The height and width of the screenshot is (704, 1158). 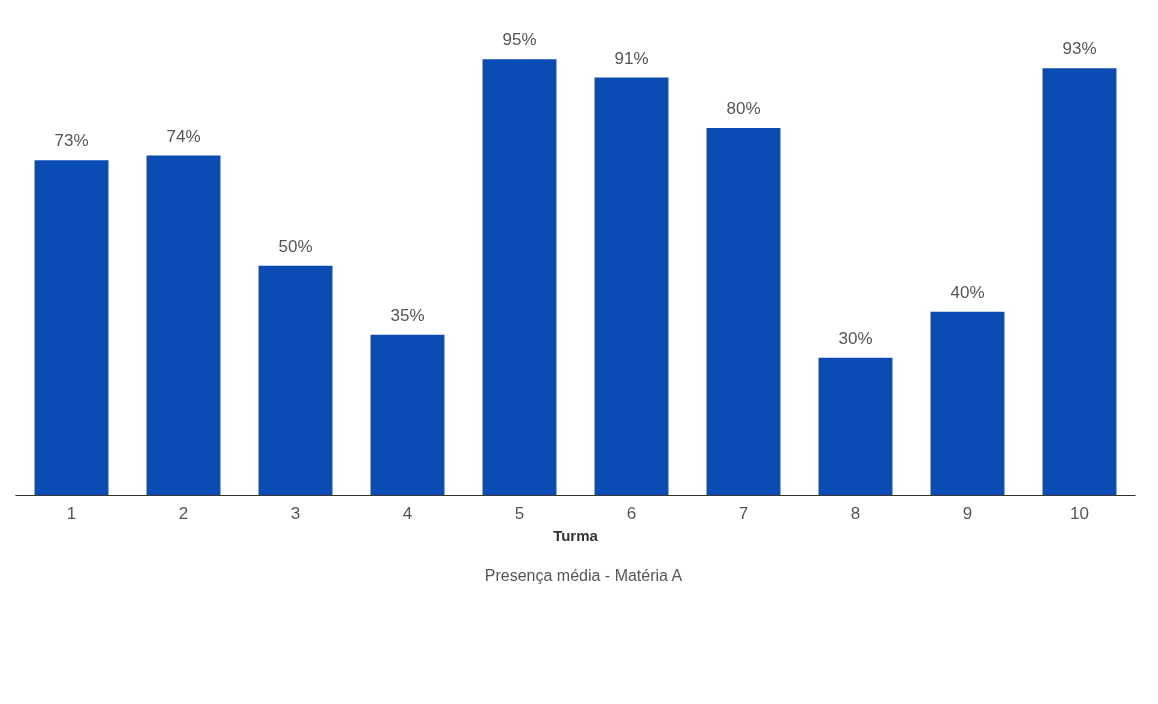 I want to click on x-tick-label: 1, so click(x=71, y=513).